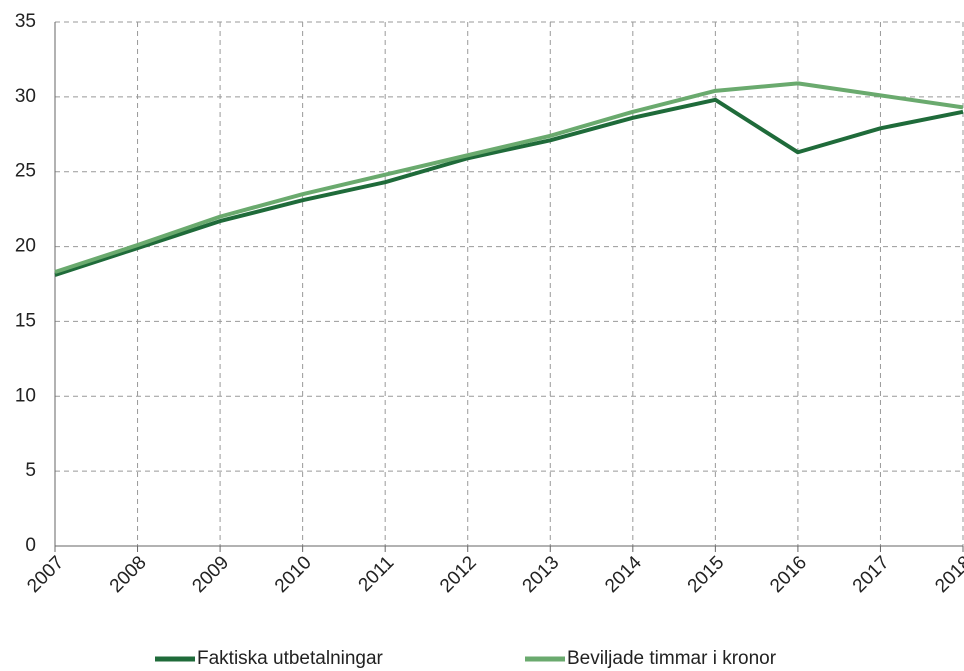  What do you see at coordinates (788, 574) in the screenshot?
I see `x-tick-label: 2016` at bounding box center [788, 574].